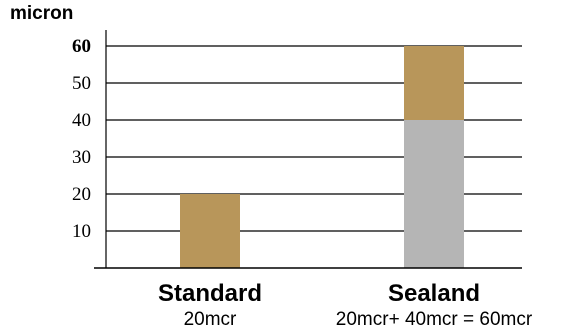  Describe the element at coordinates (81, 83) in the screenshot. I see `y-tick-label-50: 50` at that location.